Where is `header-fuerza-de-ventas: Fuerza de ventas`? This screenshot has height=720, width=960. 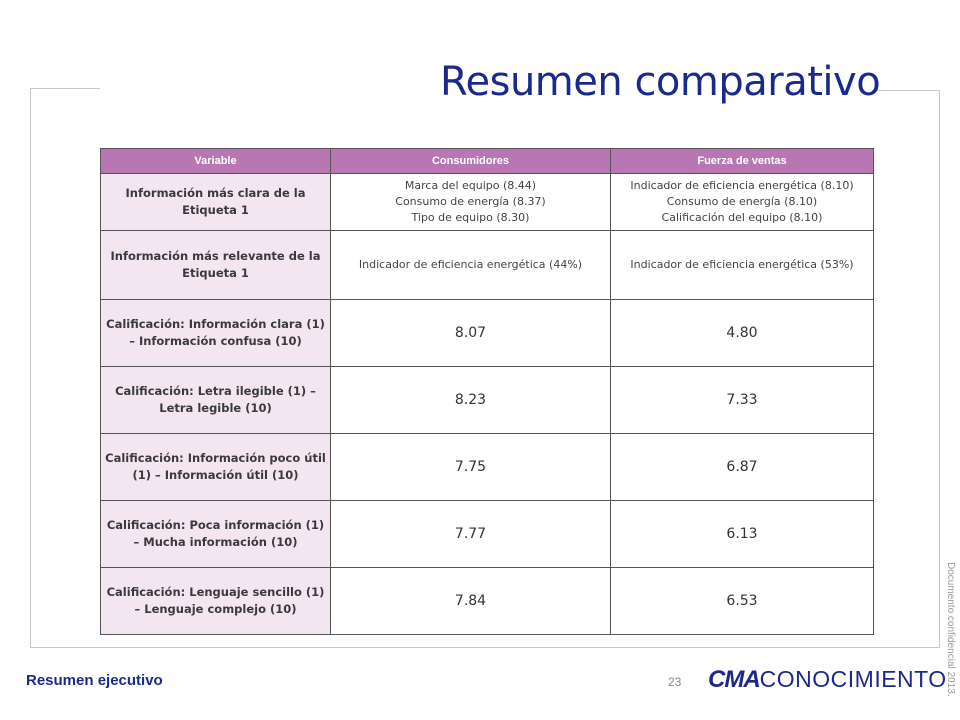 header-fuerza-de-ventas: Fuerza de ventas is located at coordinates (742, 161).